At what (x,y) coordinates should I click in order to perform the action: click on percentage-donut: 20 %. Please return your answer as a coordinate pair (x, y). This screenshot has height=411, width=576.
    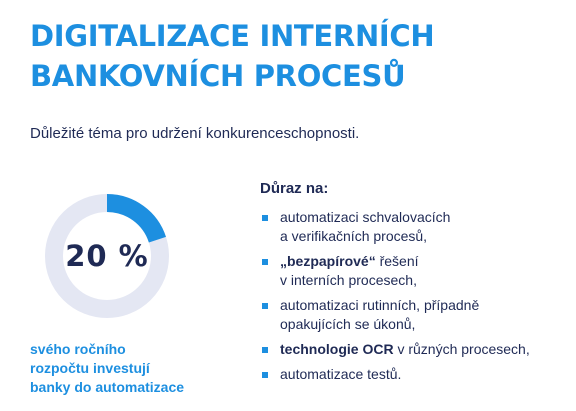
    Looking at the image, I should click on (107, 256).